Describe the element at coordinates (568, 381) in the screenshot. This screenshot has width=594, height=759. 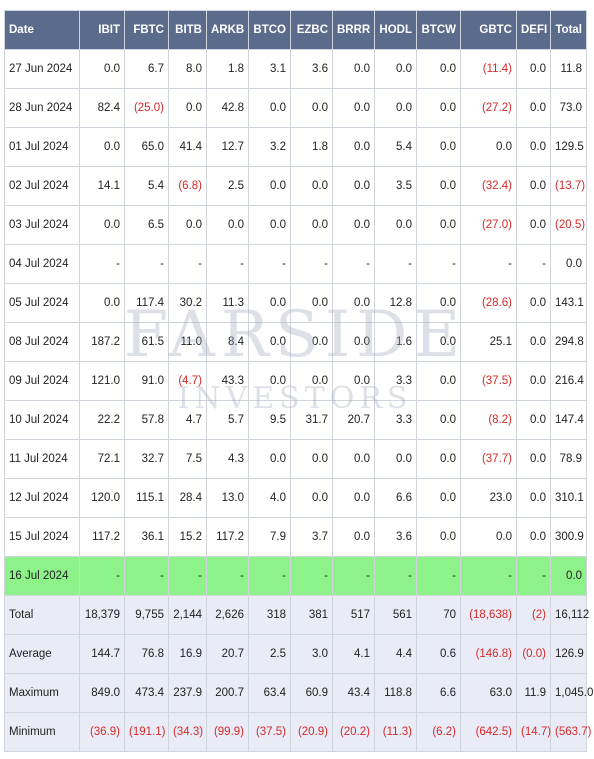
I see `value-cell: 216.4` at that location.